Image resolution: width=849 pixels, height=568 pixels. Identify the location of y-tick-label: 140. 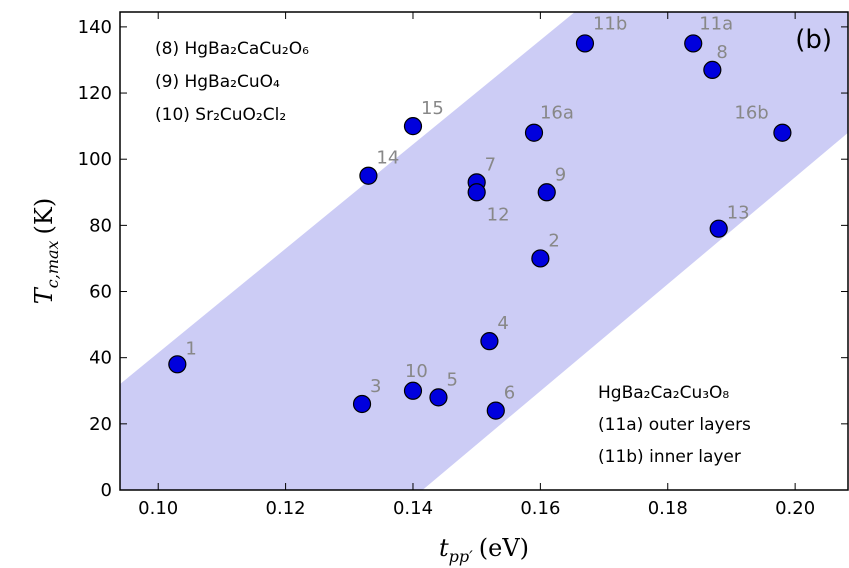
(95, 27).